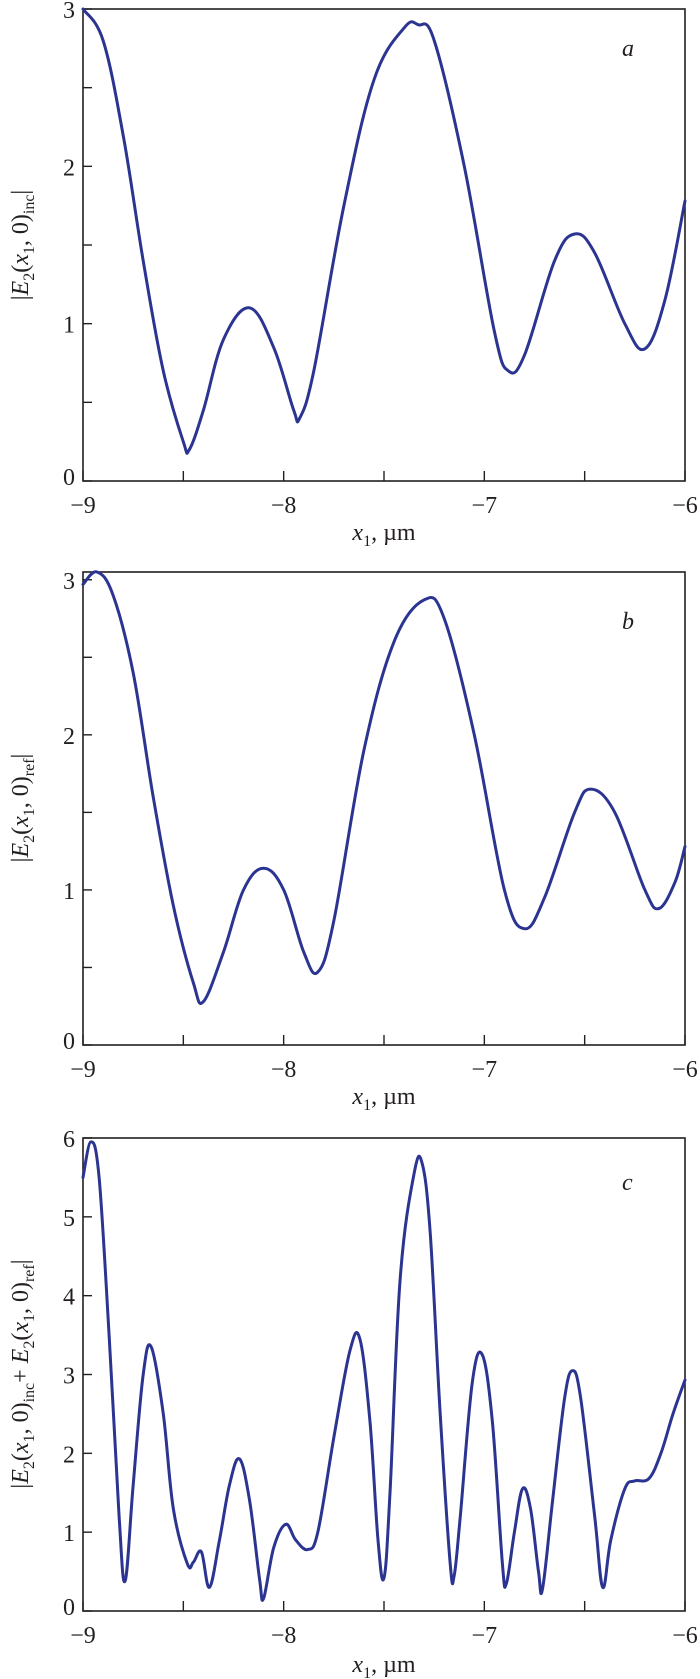 The image size is (700, 1679). What do you see at coordinates (384, 495) in the screenshot?
I see `x-ticks-a: −9 −8 −7 −6` at bounding box center [384, 495].